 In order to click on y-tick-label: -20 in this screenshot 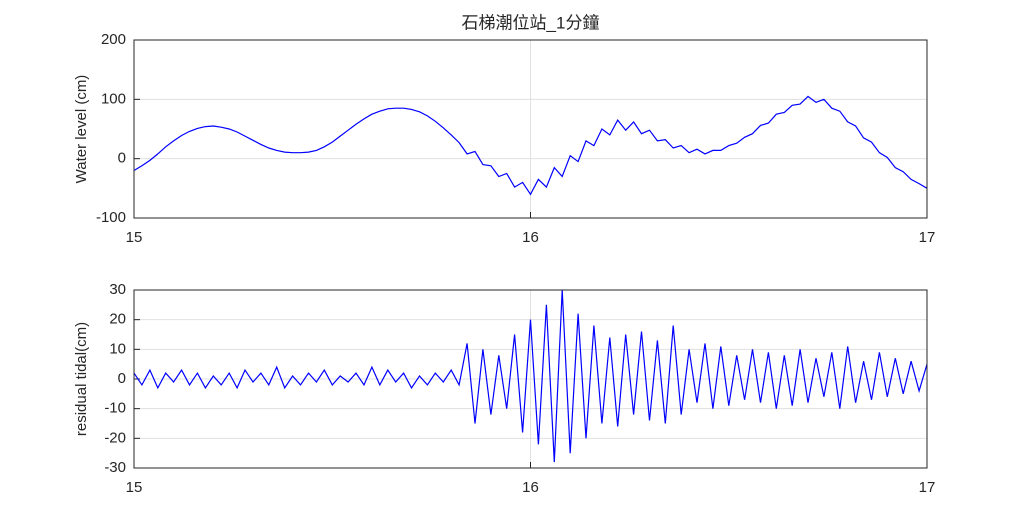, I will do `click(115, 437)`.